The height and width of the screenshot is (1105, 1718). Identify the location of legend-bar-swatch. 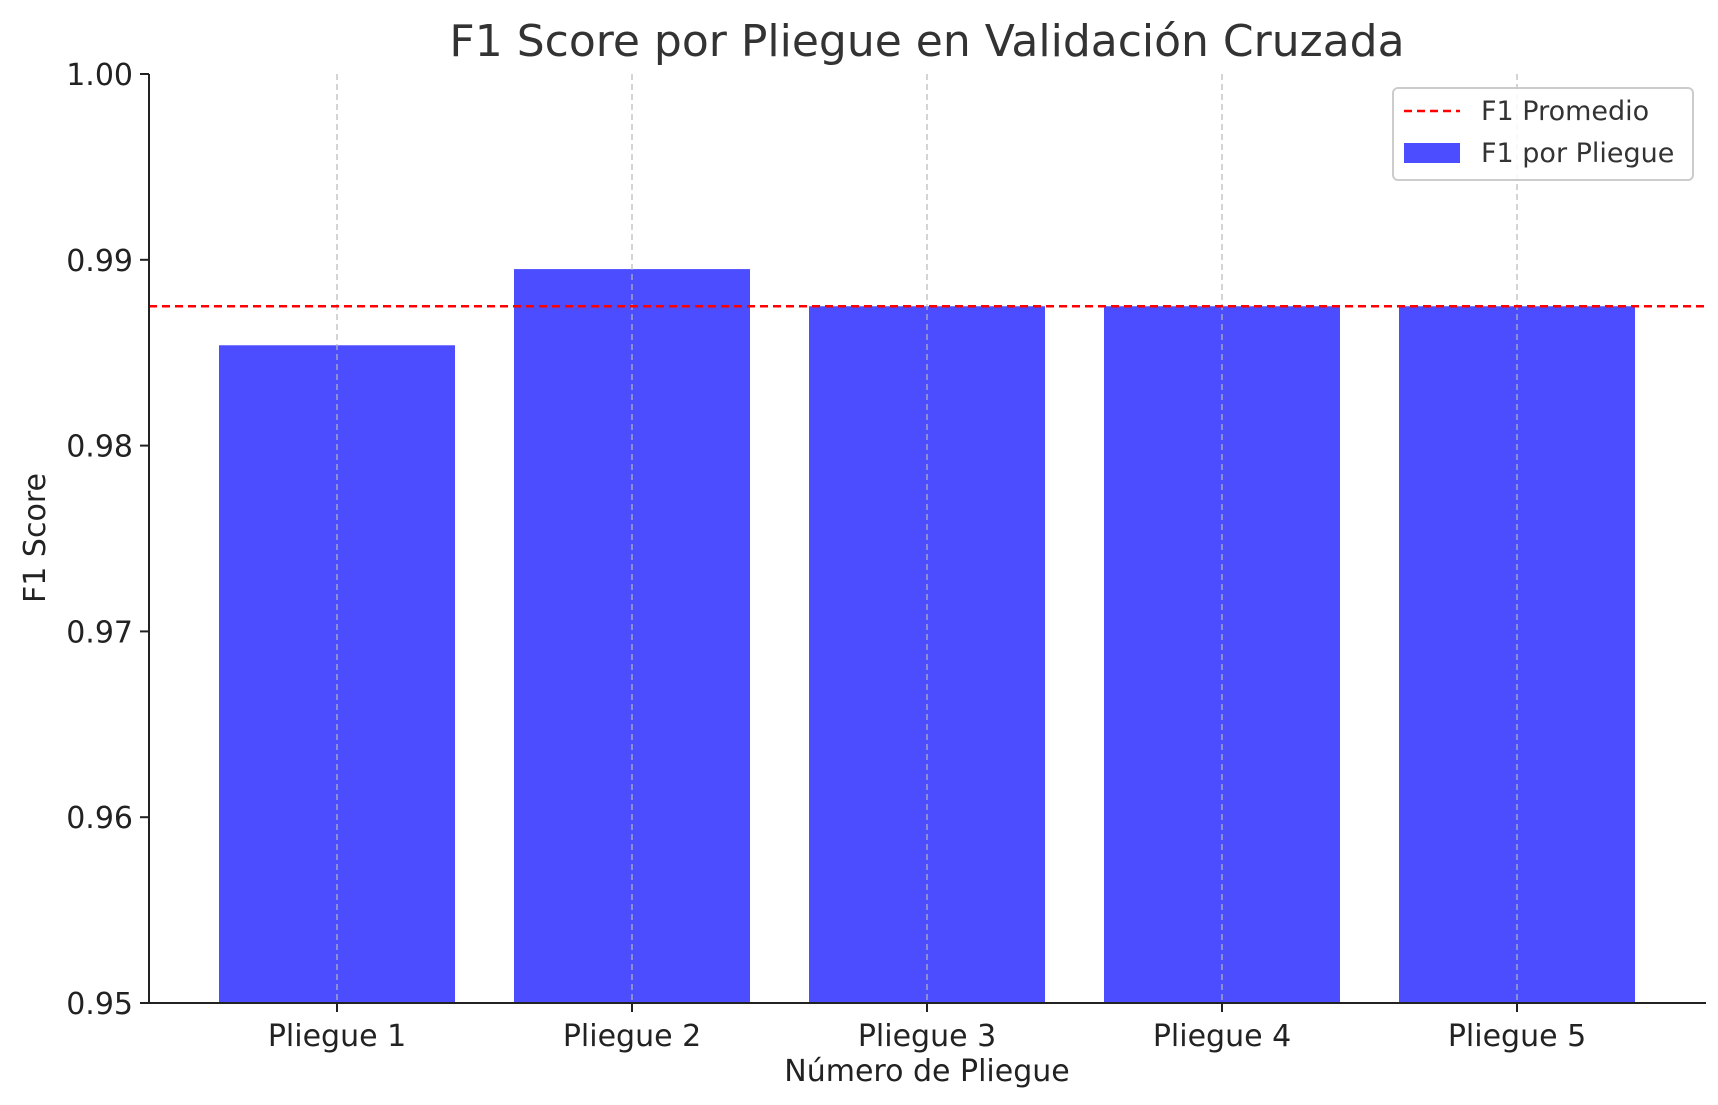
(1432, 153).